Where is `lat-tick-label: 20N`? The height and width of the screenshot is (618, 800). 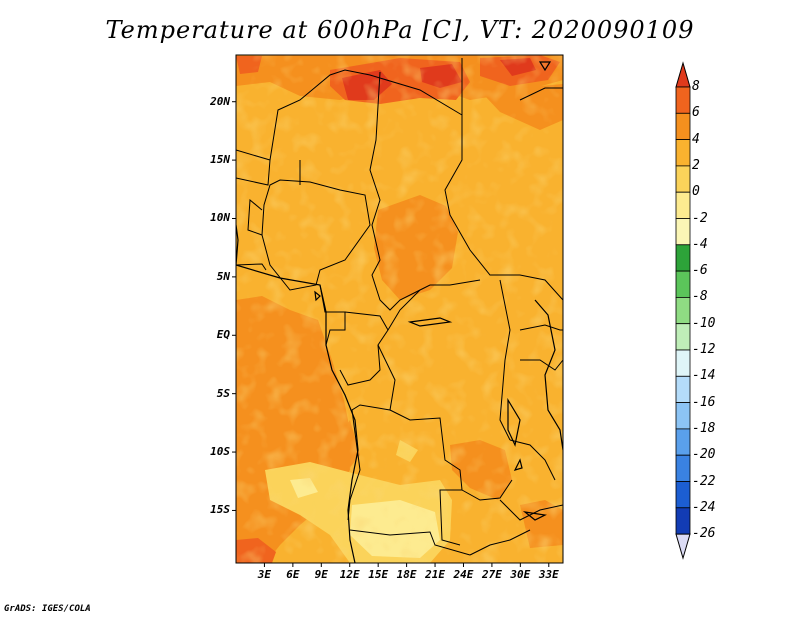
lat-tick-label: 20N is located at coordinates (220, 101).